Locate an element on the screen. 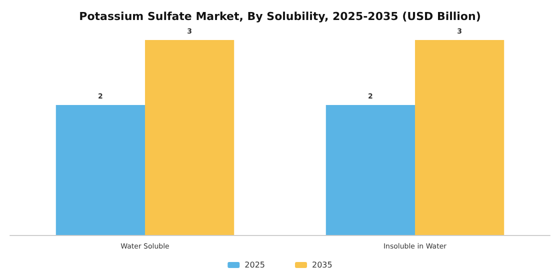 The width and height of the screenshot is (560, 280). legend-label: 2035 is located at coordinates (322, 265).